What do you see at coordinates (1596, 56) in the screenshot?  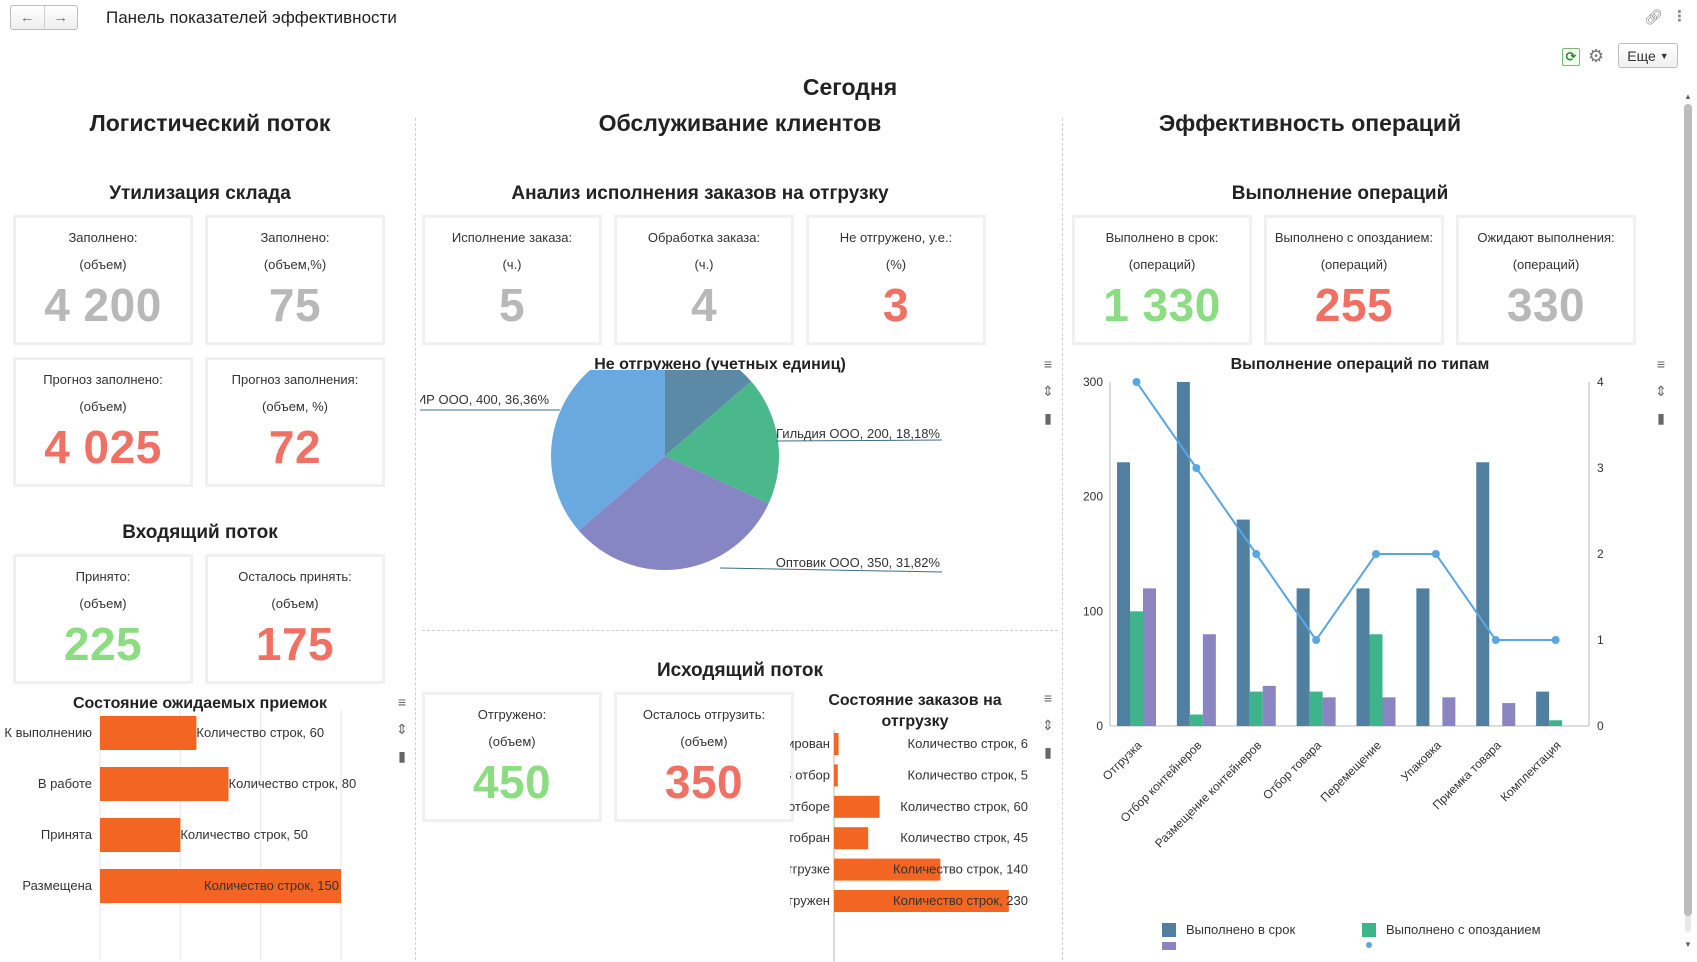 I see `gear-icon: ⚙` at bounding box center [1596, 56].